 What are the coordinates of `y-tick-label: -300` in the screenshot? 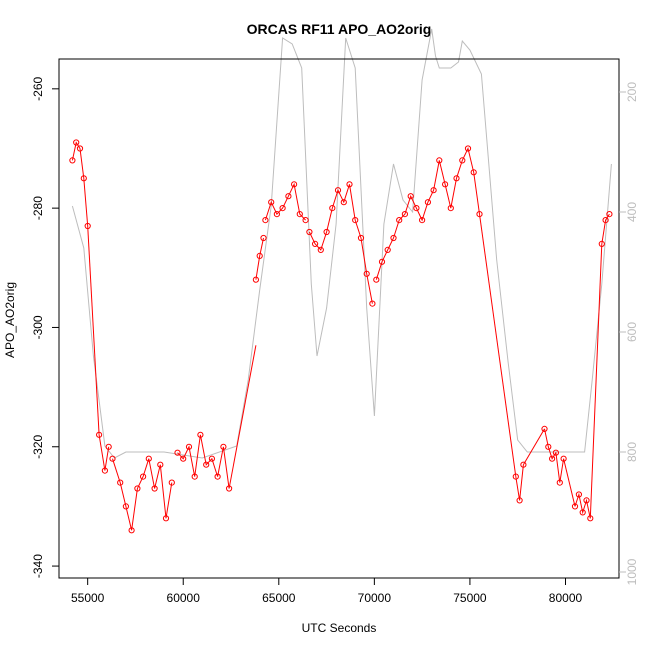 It's located at (38, 327).